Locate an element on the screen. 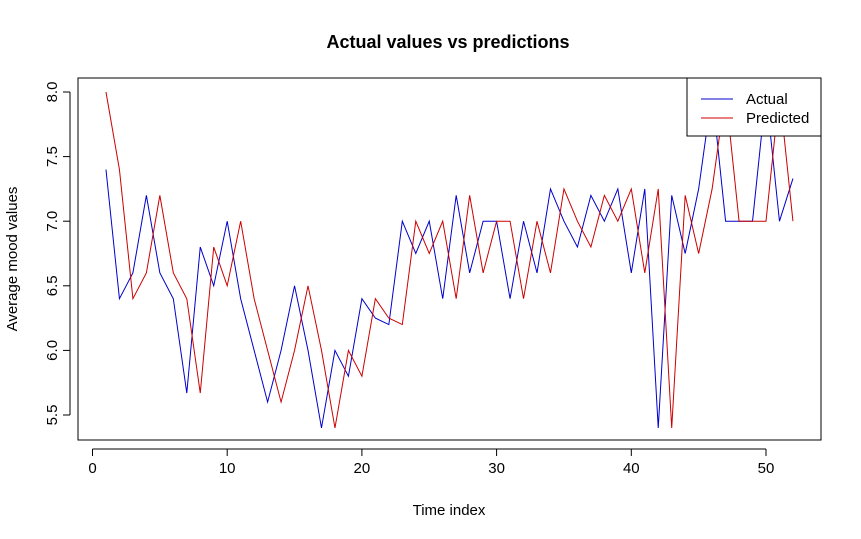 The image size is (861, 539). chart-title: Actual values vs predictions is located at coordinates (447, 42).